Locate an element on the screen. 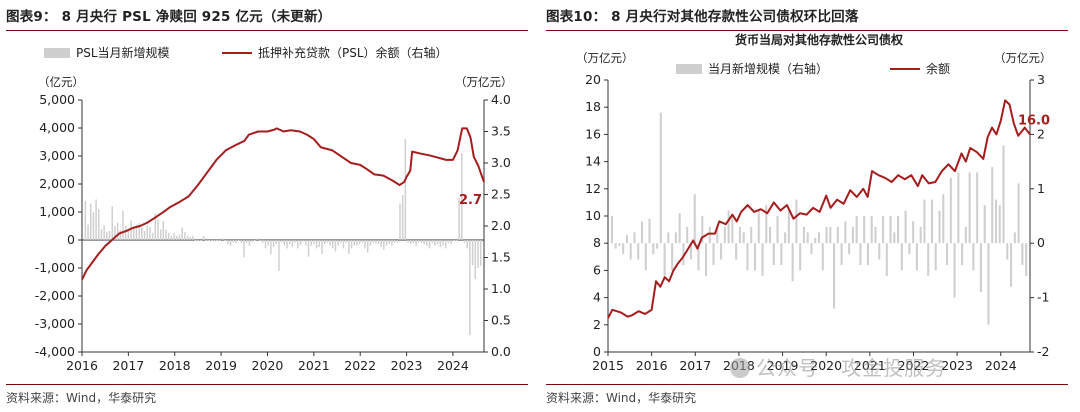 The width and height of the screenshot is (1080, 412). right-tick-label: 2.5 is located at coordinates (501, 194).